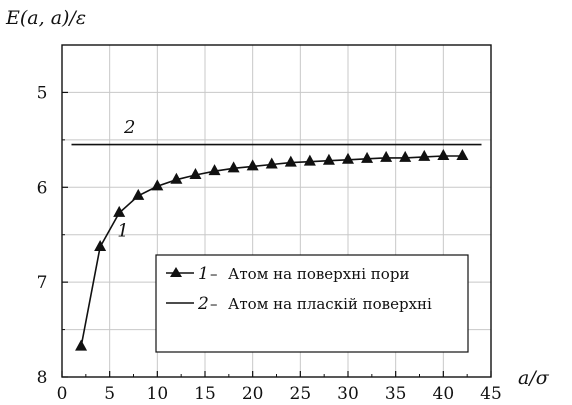 Image resolution: width=572 pixels, height=405 pixels. Describe the element at coordinates (158, 394) in the screenshot. I see `x-tick-label: 10` at that location.